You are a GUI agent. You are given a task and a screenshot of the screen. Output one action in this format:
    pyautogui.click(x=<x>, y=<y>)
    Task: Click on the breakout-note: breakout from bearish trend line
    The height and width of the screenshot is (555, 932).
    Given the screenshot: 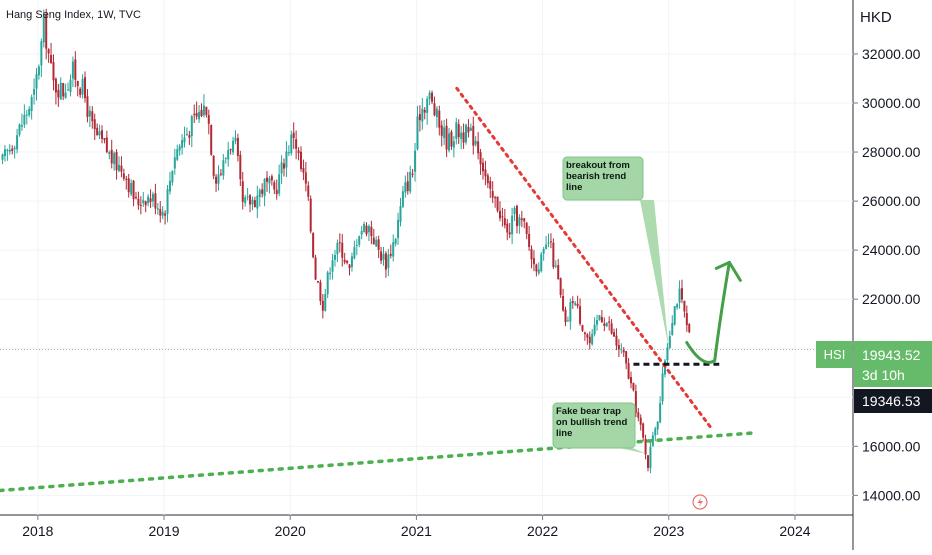 What is the action you would take?
    pyautogui.click(x=603, y=178)
    